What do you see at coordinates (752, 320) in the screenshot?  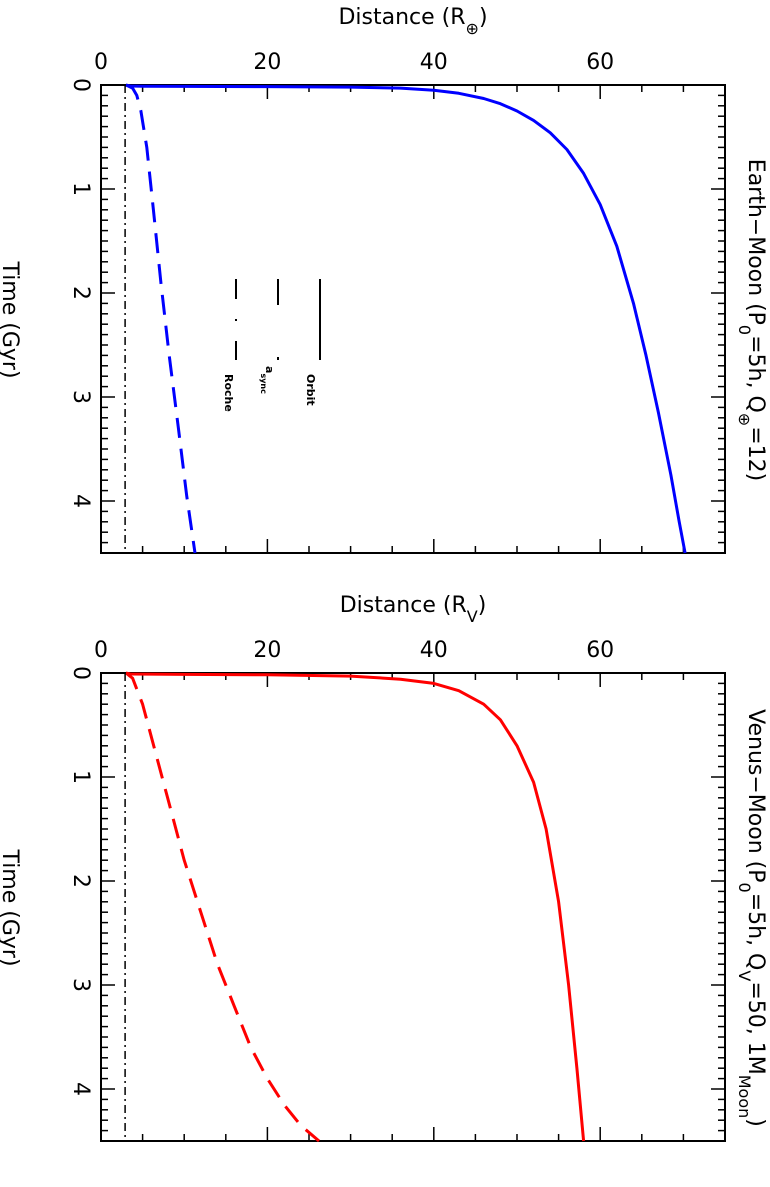 I see `panel-title: Earth−Moon (P0=5h, Q⊕=12)` at bounding box center [752, 320].